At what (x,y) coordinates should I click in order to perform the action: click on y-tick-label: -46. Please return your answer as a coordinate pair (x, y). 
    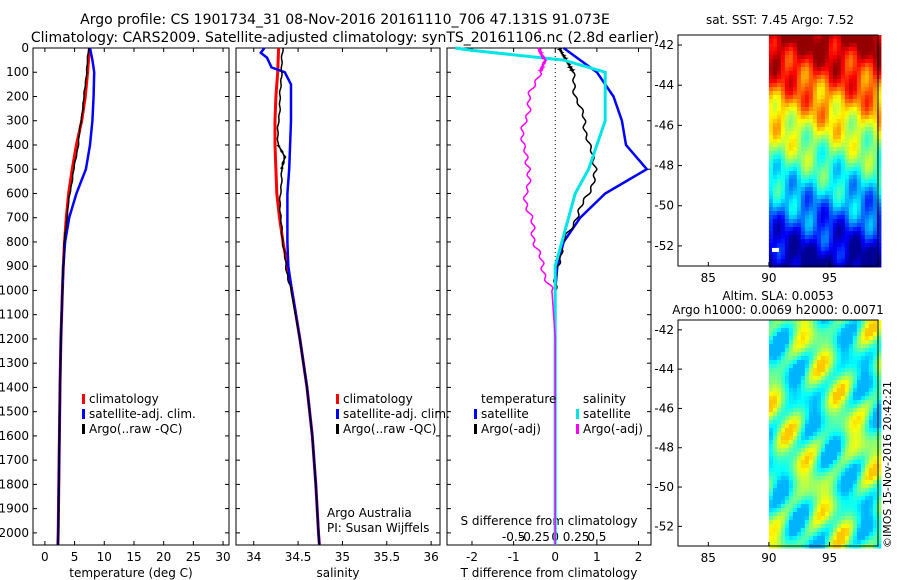
    Looking at the image, I should click on (664, 408).